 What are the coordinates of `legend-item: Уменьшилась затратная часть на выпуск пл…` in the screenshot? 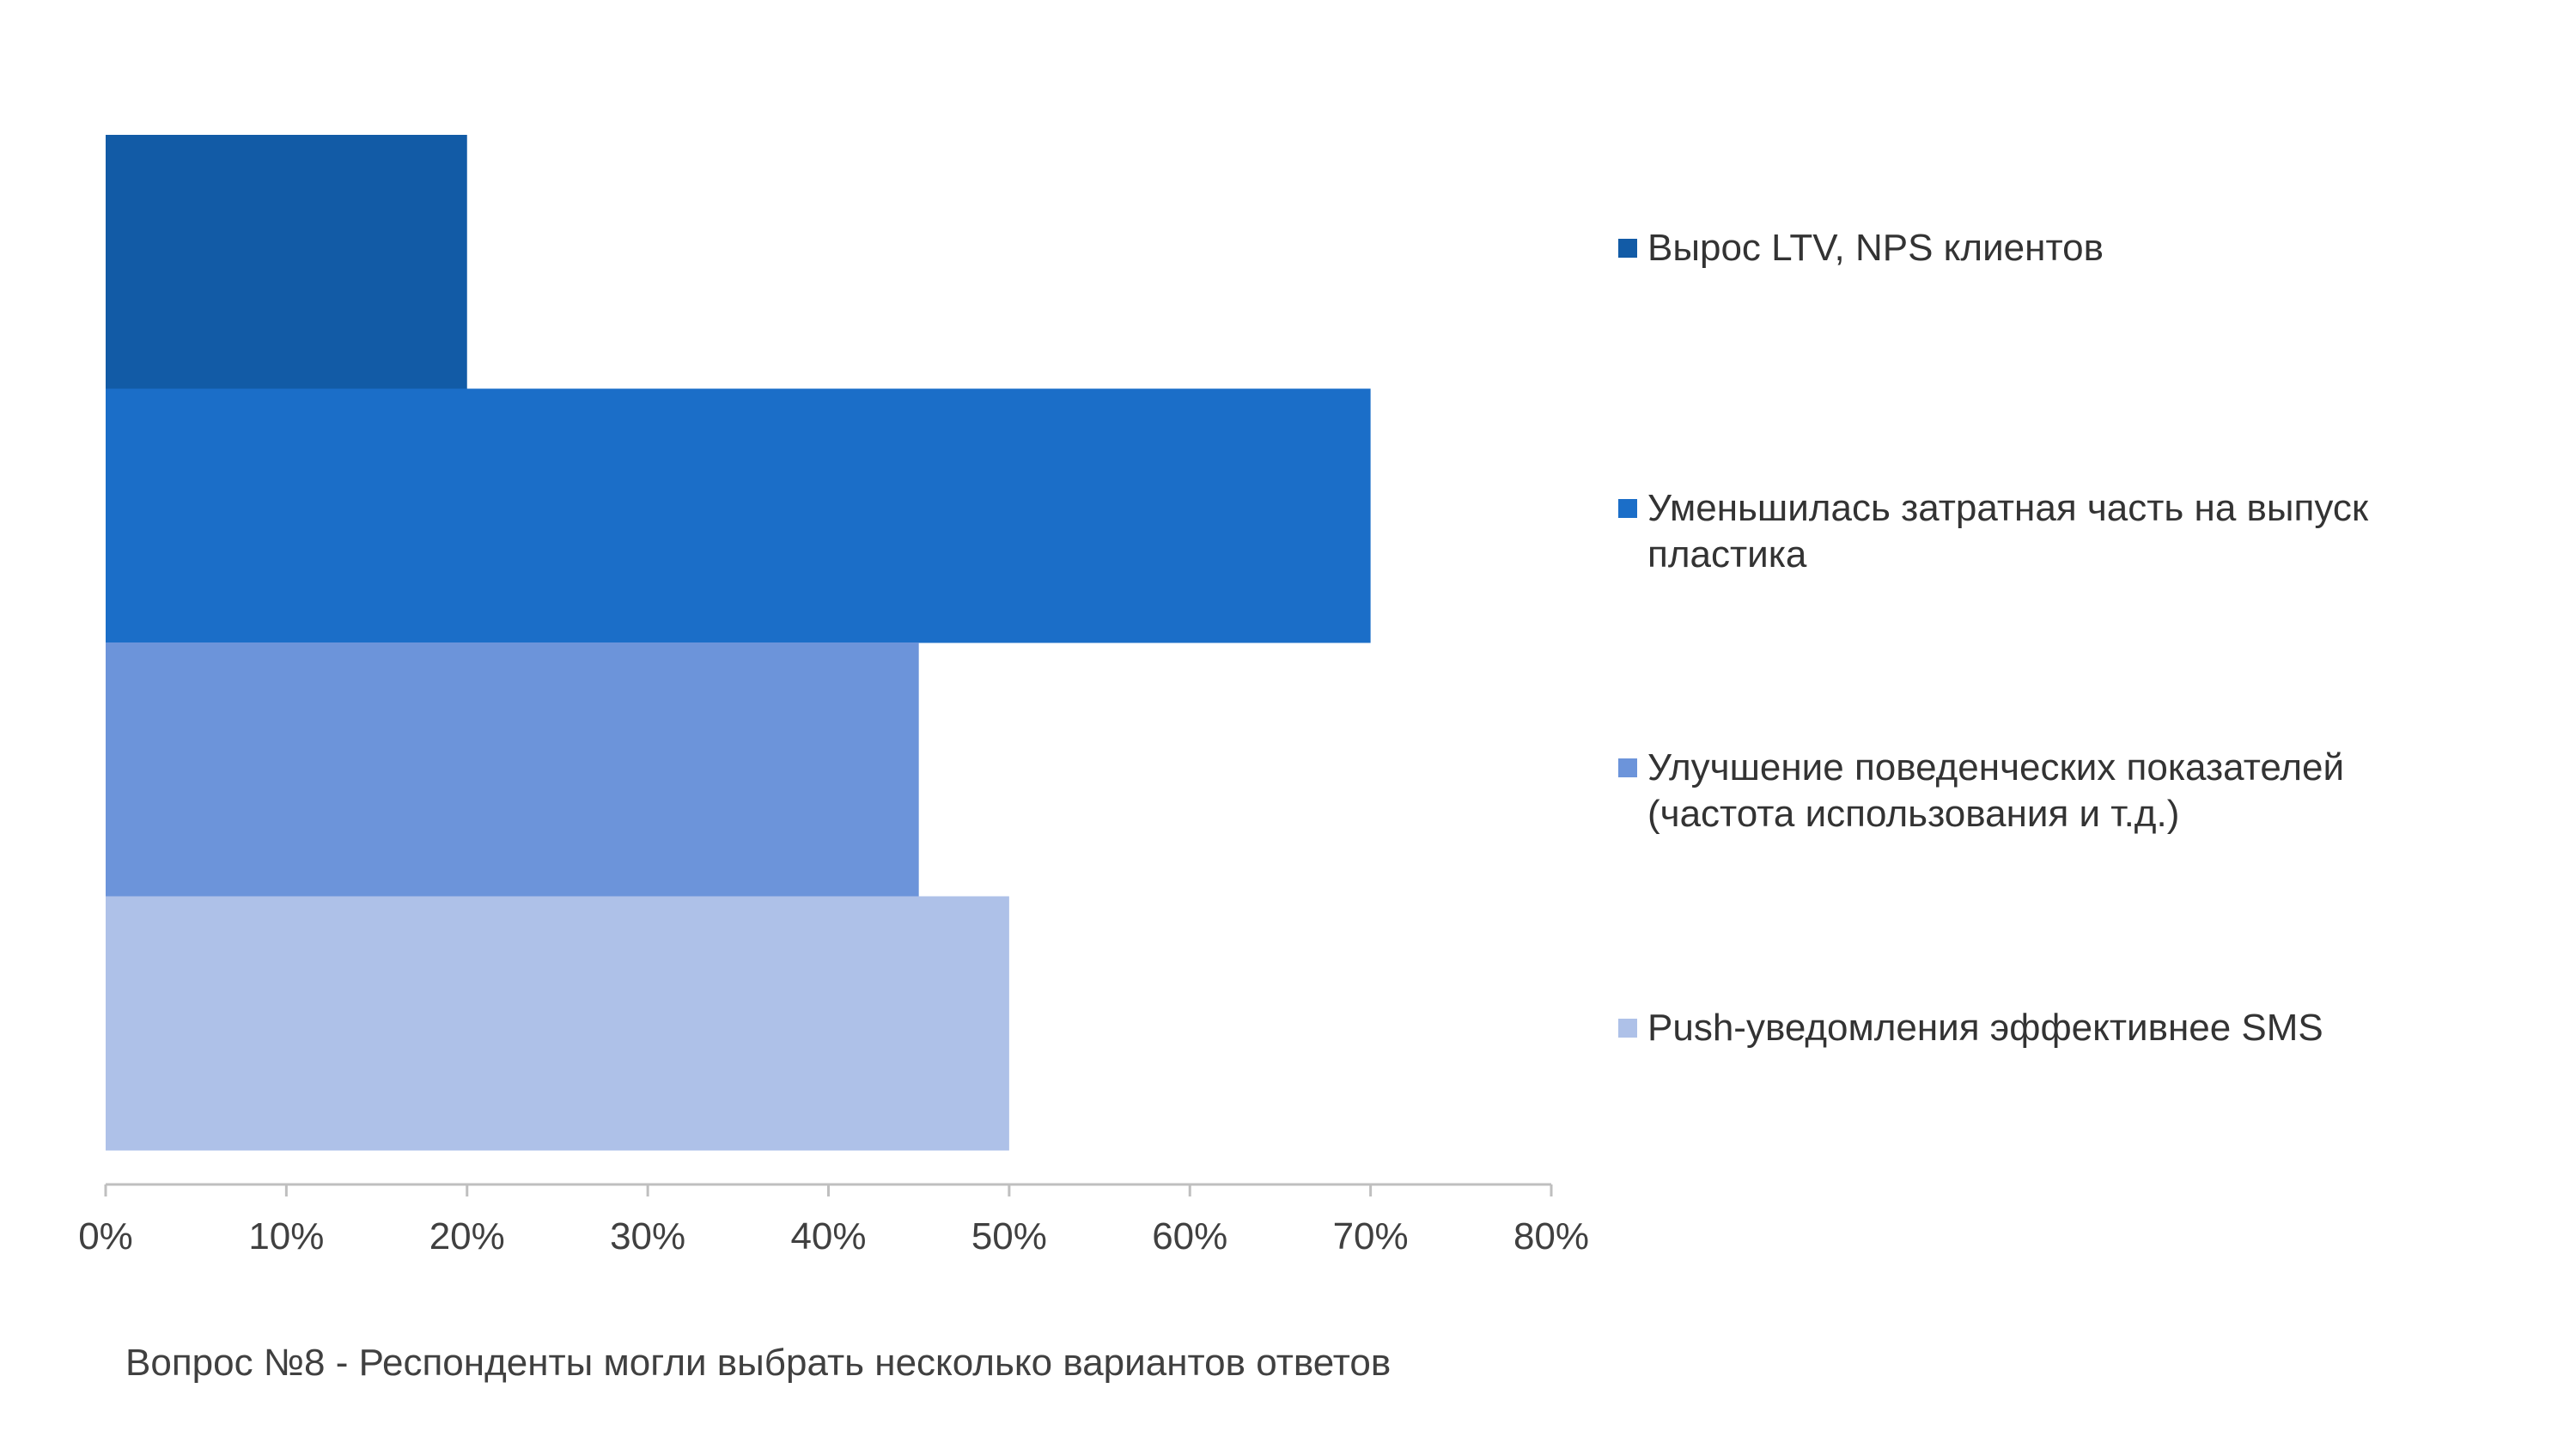 It's located at (2047, 531).